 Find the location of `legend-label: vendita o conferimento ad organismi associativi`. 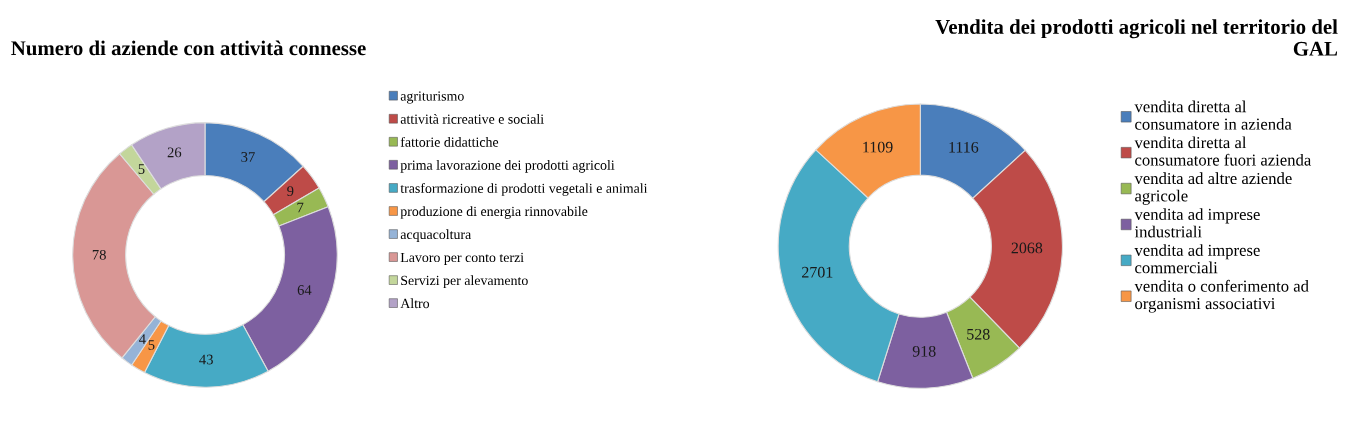

legend-label: vendita o conferimento ad organismi associativi is located at coordinates (1221, 296).